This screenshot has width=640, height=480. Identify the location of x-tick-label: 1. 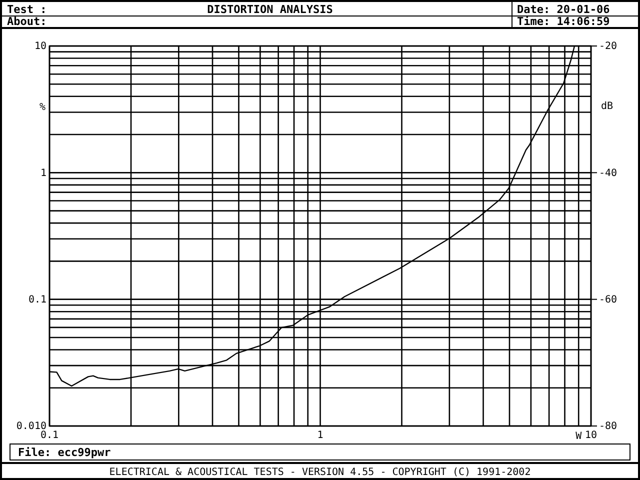
(320, 436).